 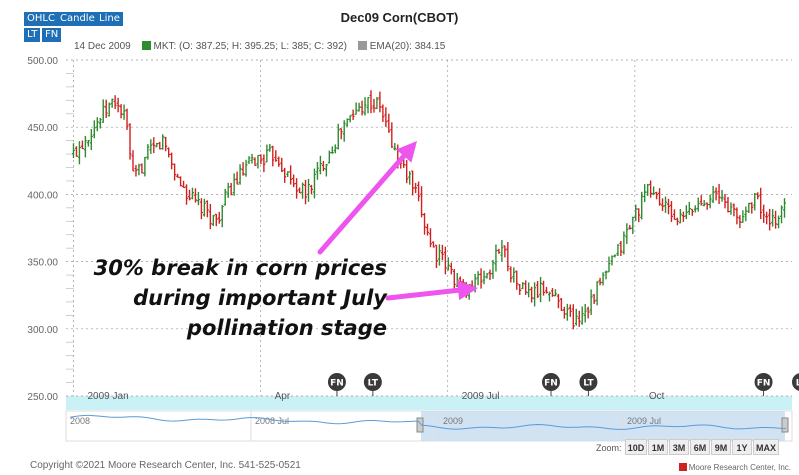 What do you see at coordinates (260, 298) in the screenshot?
I see `annotation-line-2: during important July` at bounding box center [260, 298].